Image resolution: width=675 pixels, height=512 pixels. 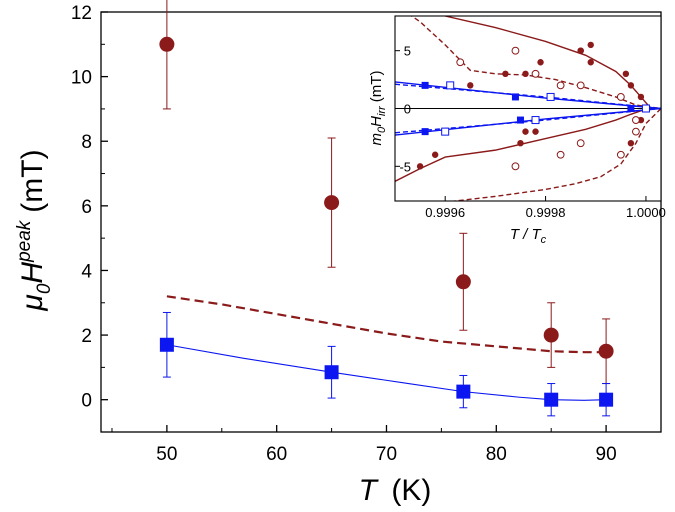 What do you see at coordinates (81, 13) in the screenshot?
I see `main-y-tick-label: 12` at bounding box center [81, 13].